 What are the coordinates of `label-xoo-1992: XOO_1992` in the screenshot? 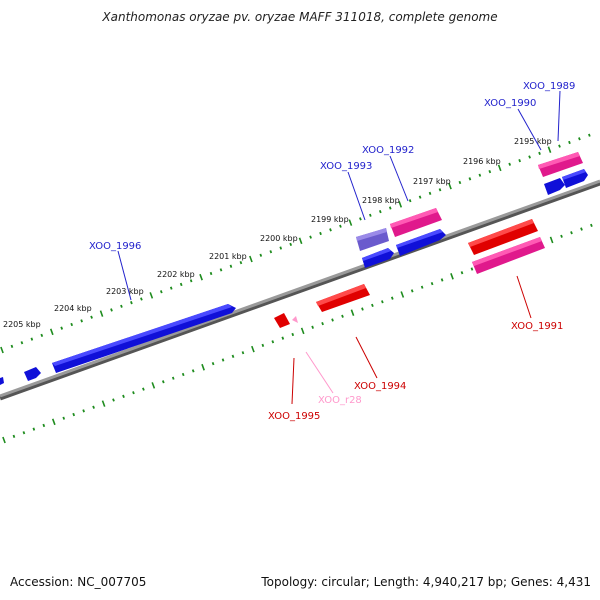 It's located at (388, 150).